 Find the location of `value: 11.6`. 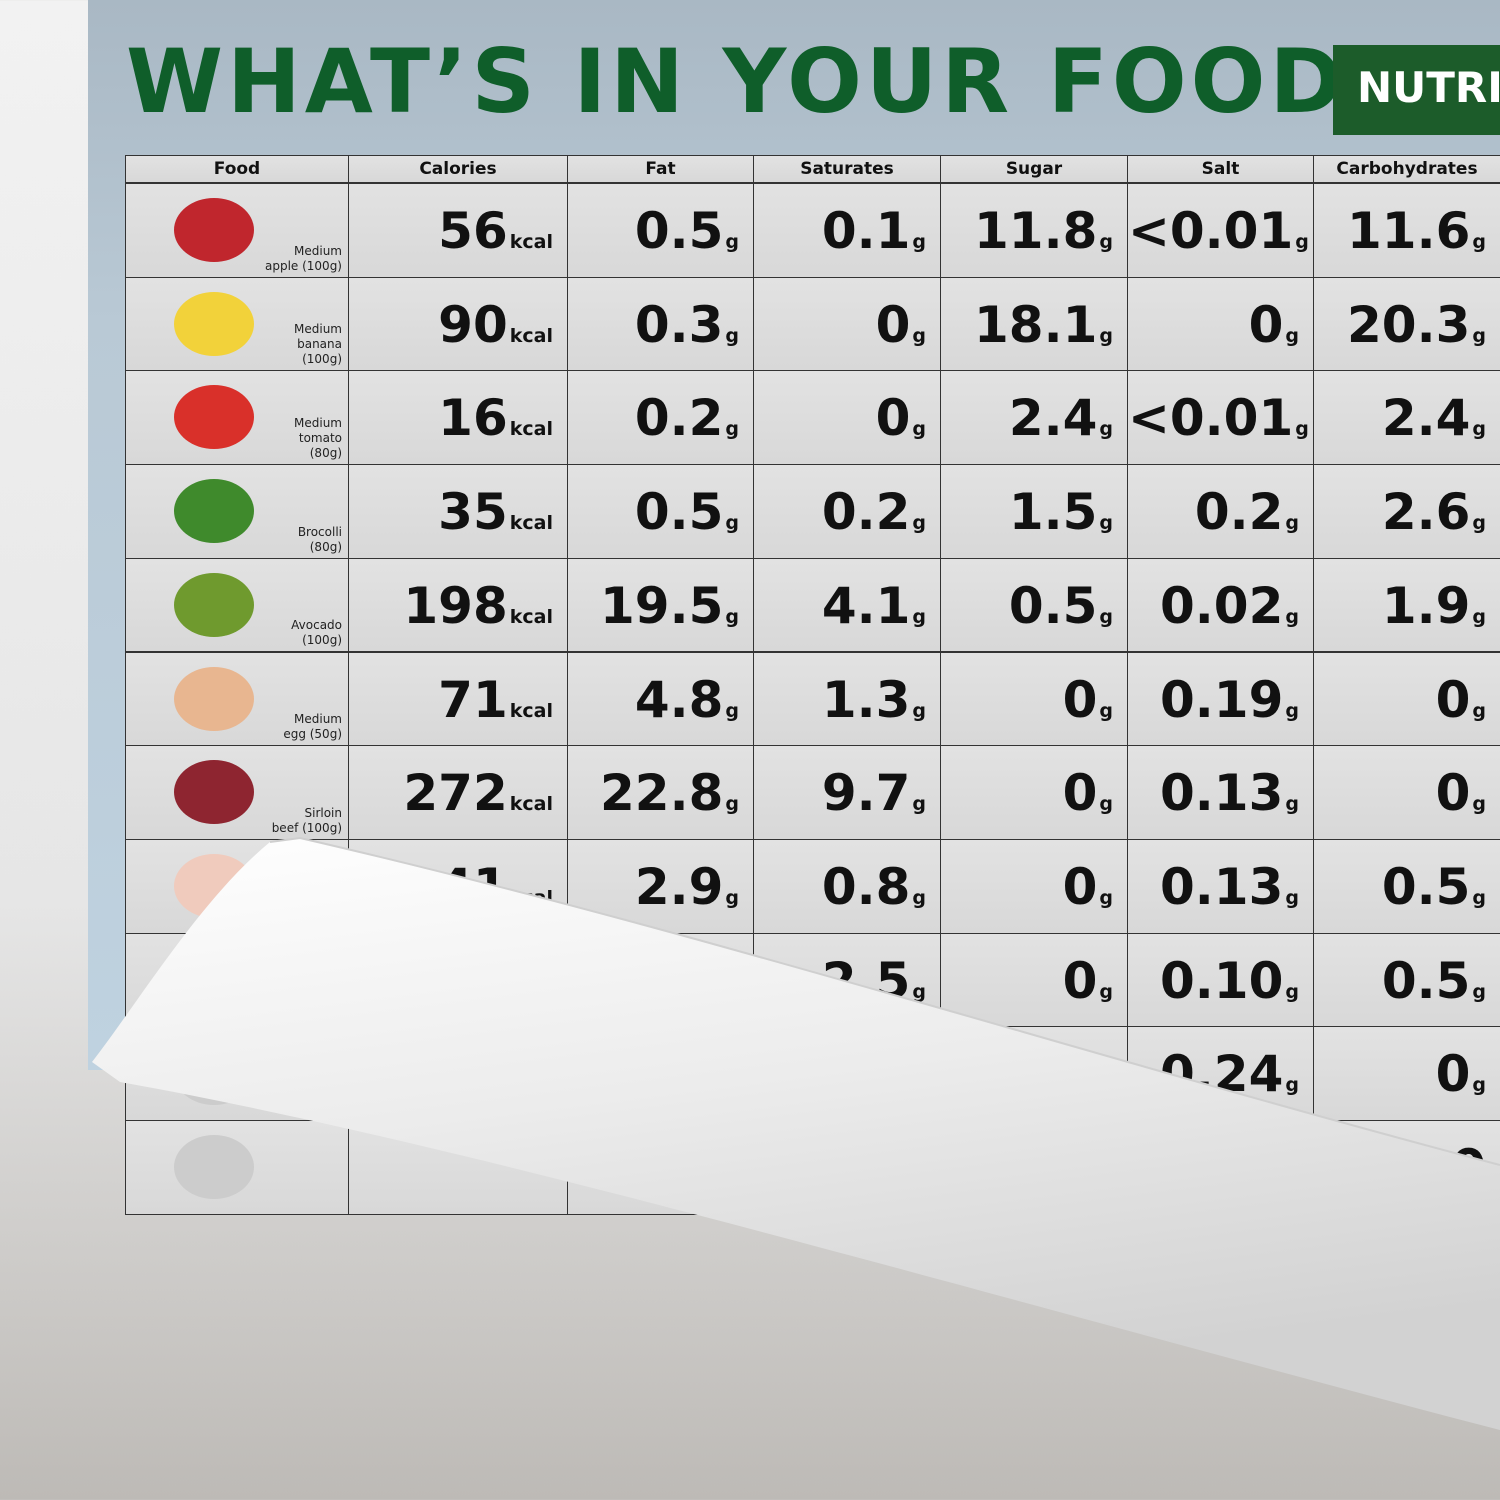

value: 11.6 is located at coordinates (1409, 231).